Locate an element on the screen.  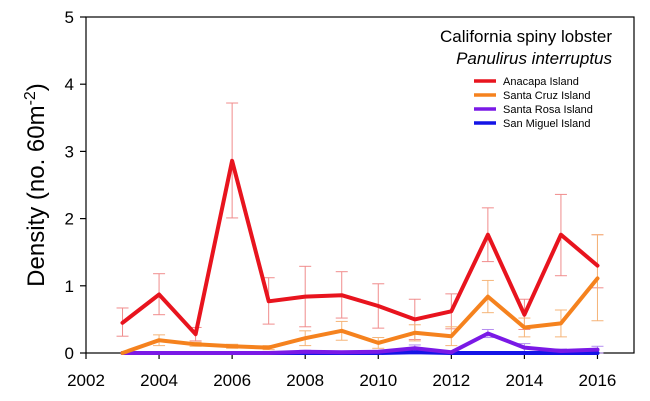
x-tick-label: 2006 is located at coordinates (232, 380).